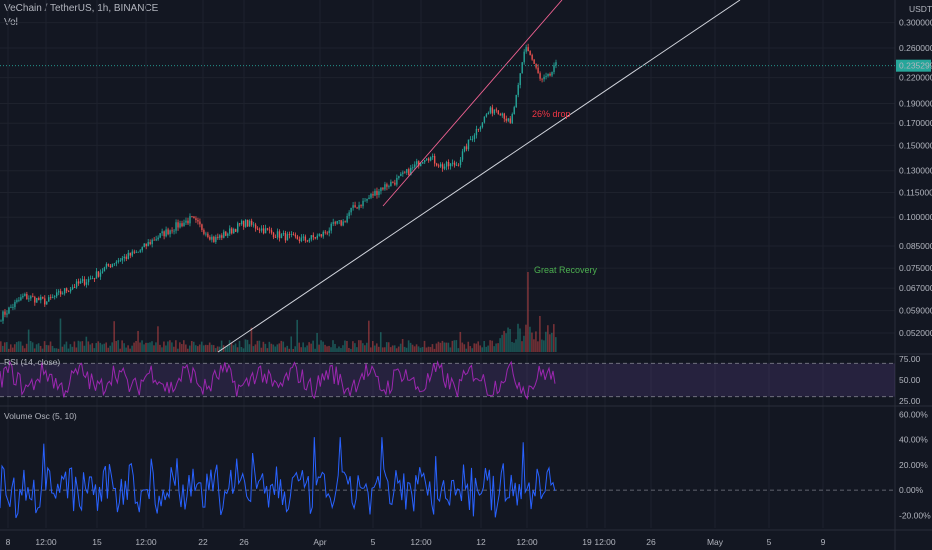  I want to click on price-tick-label: 0.260000, so click(915, 48).